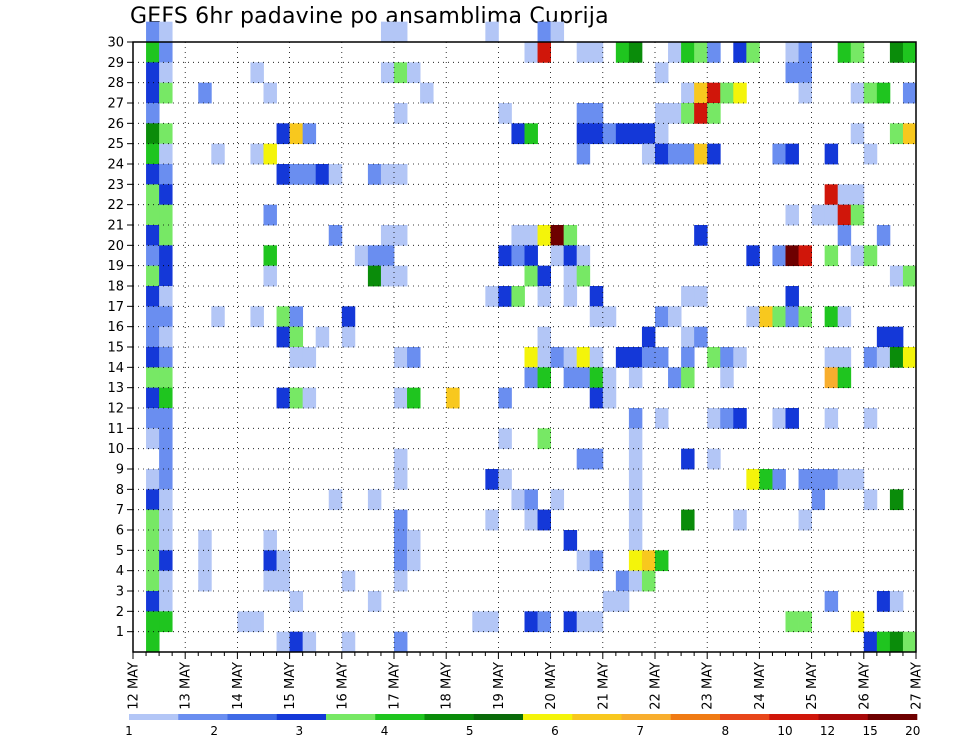 The image size is (960, 742). What do you see at coordinates (115, 429) in the screenshot?
I see `y-tick-label: 11` at bounding box center [115, 429].